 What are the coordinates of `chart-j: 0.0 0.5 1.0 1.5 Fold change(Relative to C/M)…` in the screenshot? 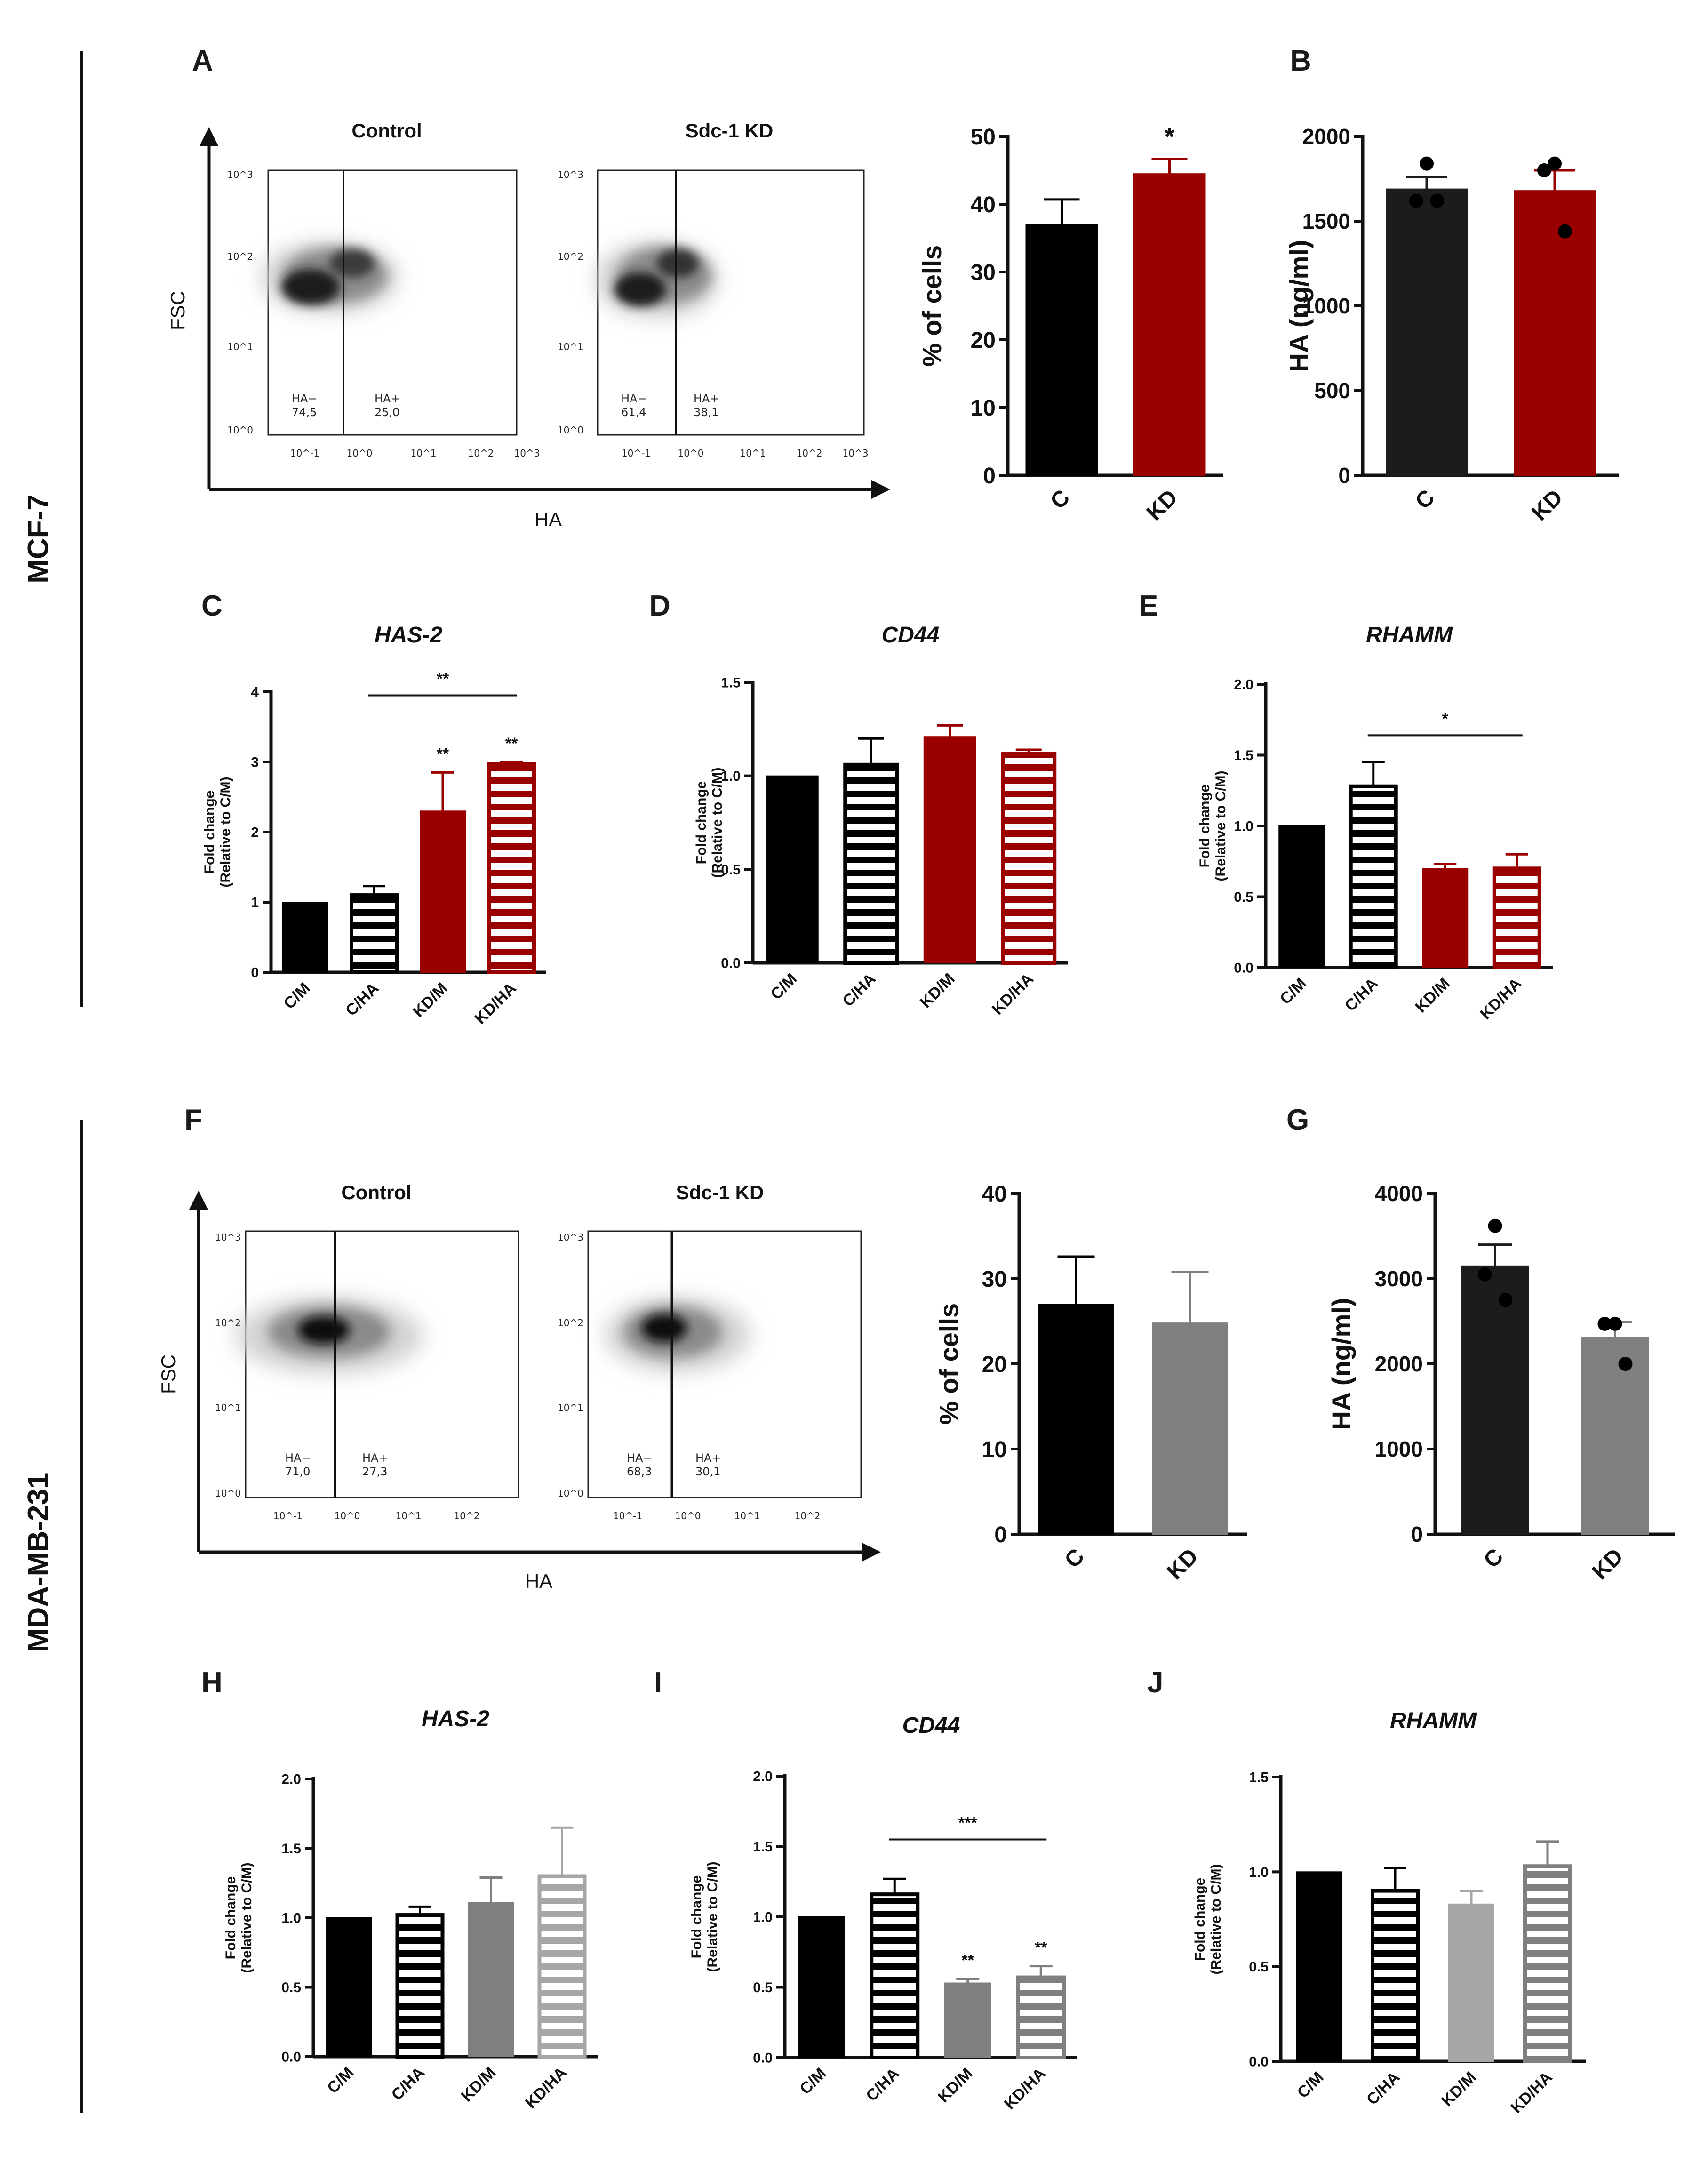 It's located at (1389, 1912).